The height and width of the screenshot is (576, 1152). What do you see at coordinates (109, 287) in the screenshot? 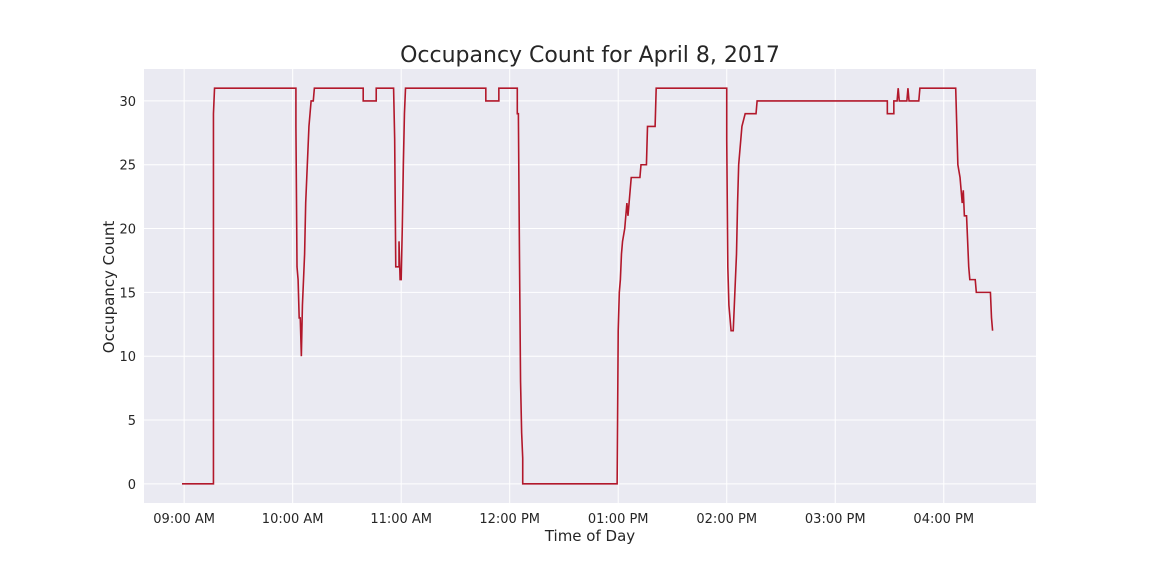
I see `y-axis-label: Occupancy Count` at bounding box center [109, 287].